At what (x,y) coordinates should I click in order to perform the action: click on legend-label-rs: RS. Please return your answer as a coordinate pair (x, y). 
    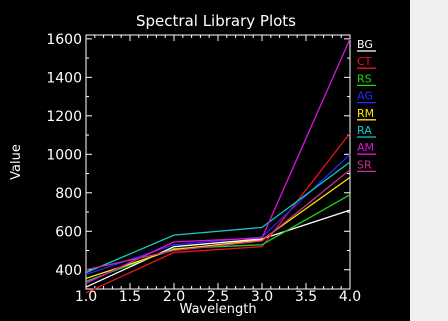
    Looking at the image, I should click on (364, 78).